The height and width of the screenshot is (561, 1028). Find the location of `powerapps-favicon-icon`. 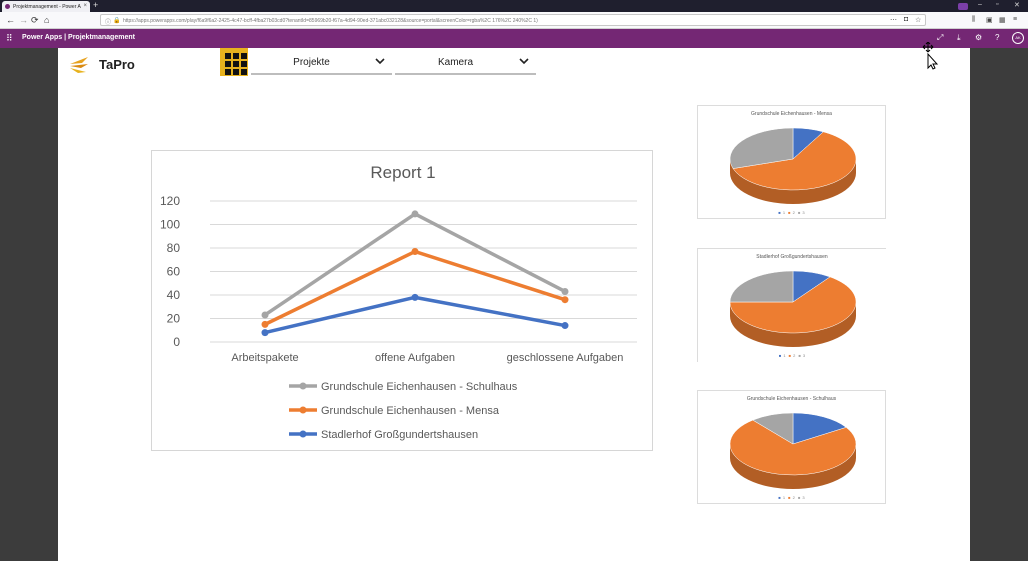

powerapps-favicon-icon is located at coordinates (7, 6).